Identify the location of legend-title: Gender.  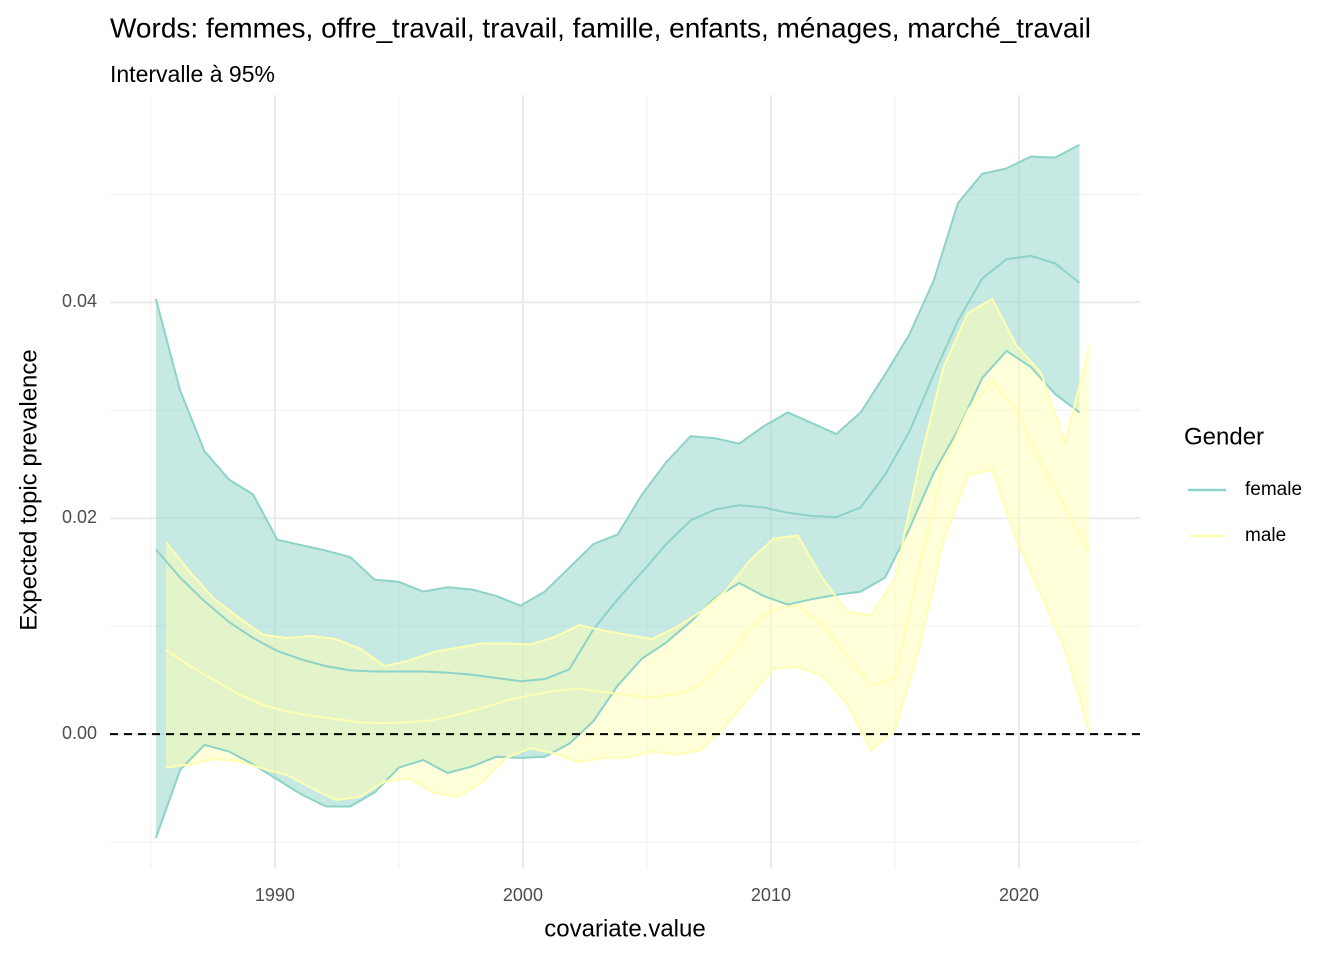
(1224, 436).